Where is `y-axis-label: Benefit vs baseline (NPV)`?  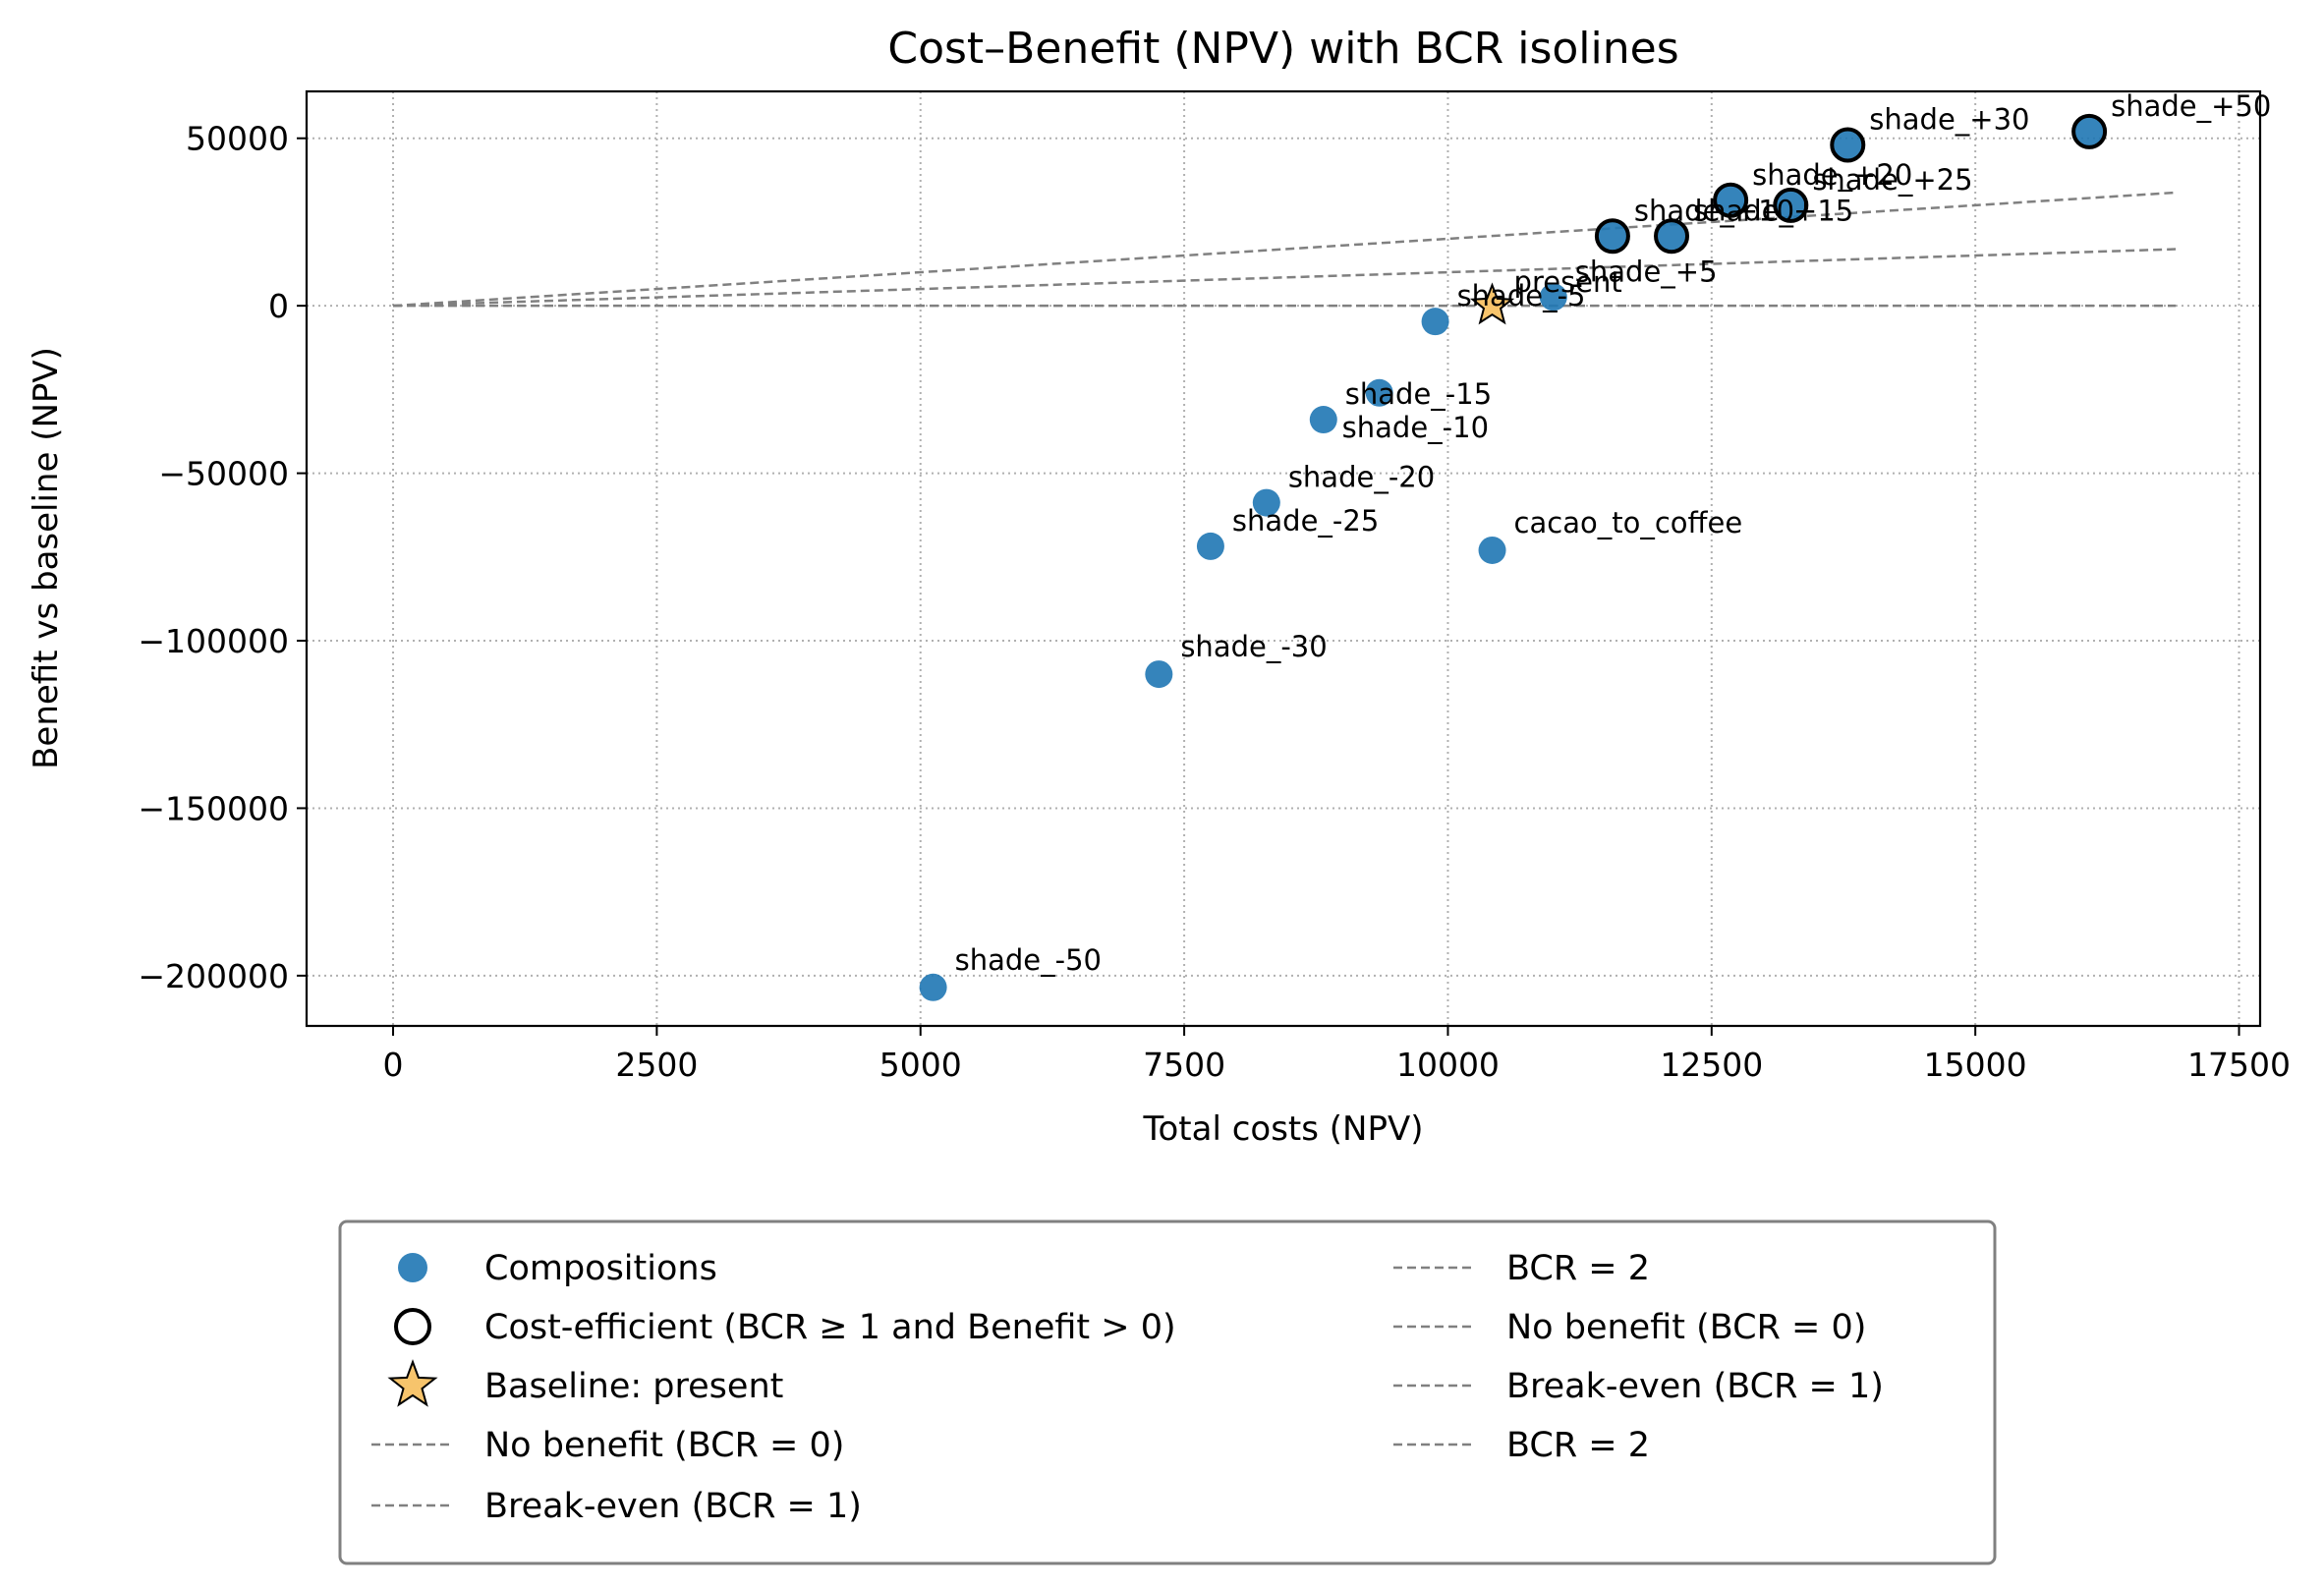 y-axis-label: Benefit vs baseline (NPV) is located at coordinates (47, 558).